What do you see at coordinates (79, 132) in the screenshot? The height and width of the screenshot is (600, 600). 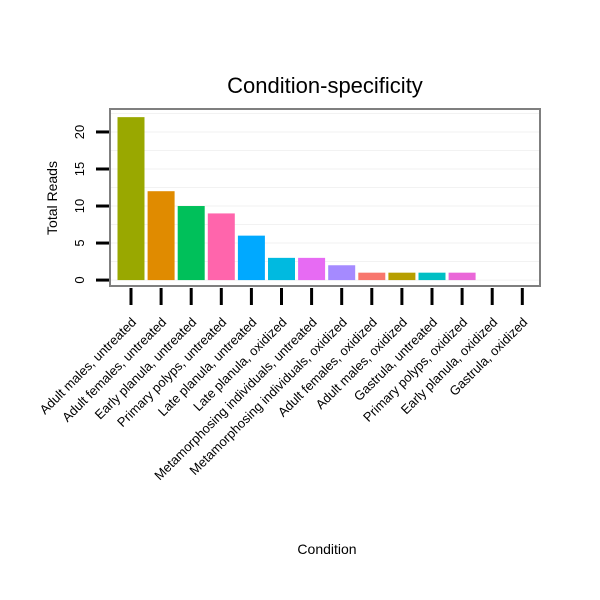 I see `y-tick-label: 20` at bounding box center [79, 132].